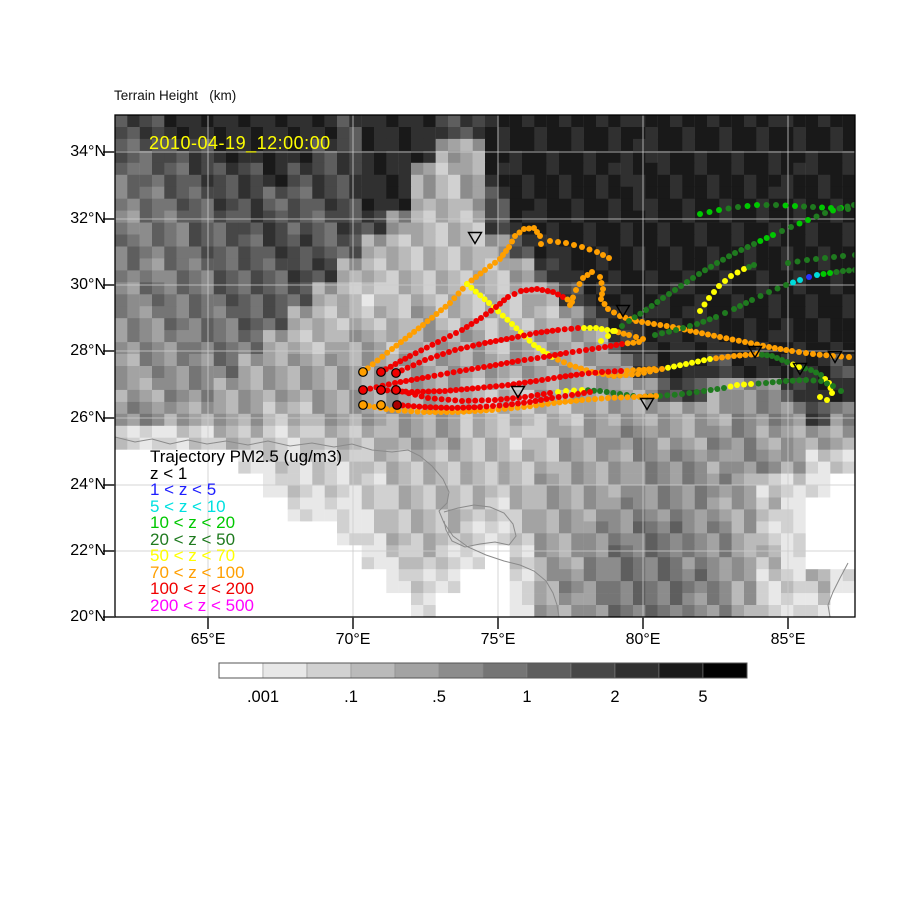 The image size is (900, 900). What do you see at coordinates (208, 639) in the screenshot?
I see `lon-tick-label: 65°E` at bounding box center [208, 639].